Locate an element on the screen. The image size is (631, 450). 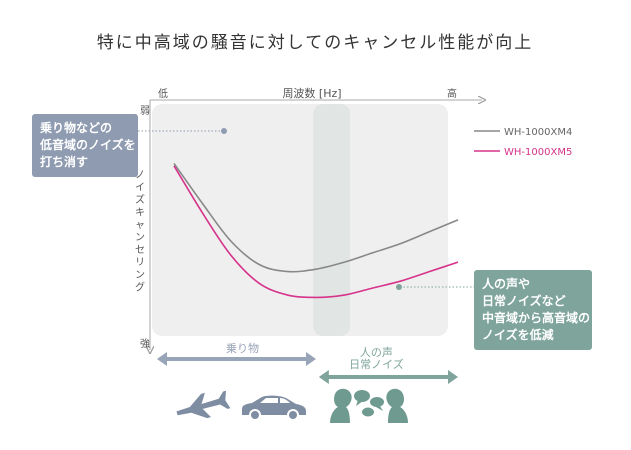
legend-label: WH-1000XM5 is located at coordinates (538, 152).